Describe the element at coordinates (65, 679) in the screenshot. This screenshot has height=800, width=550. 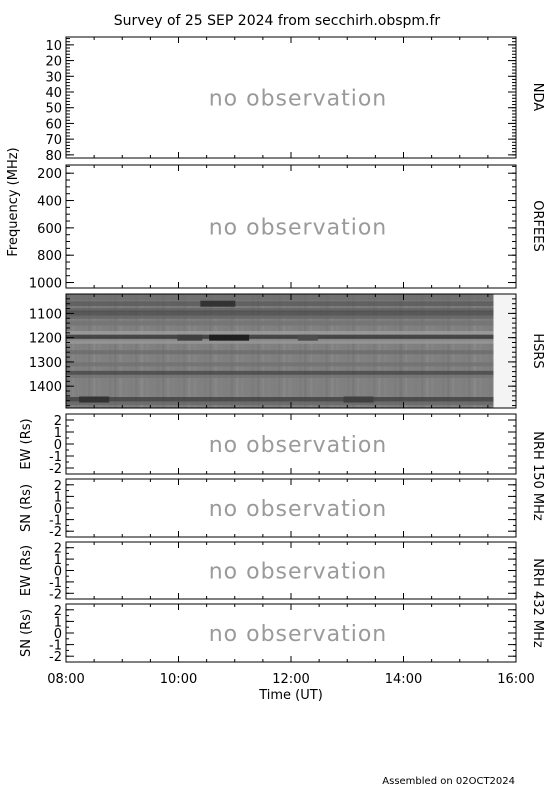
I see `x-tick-label: 08:00` at that location.